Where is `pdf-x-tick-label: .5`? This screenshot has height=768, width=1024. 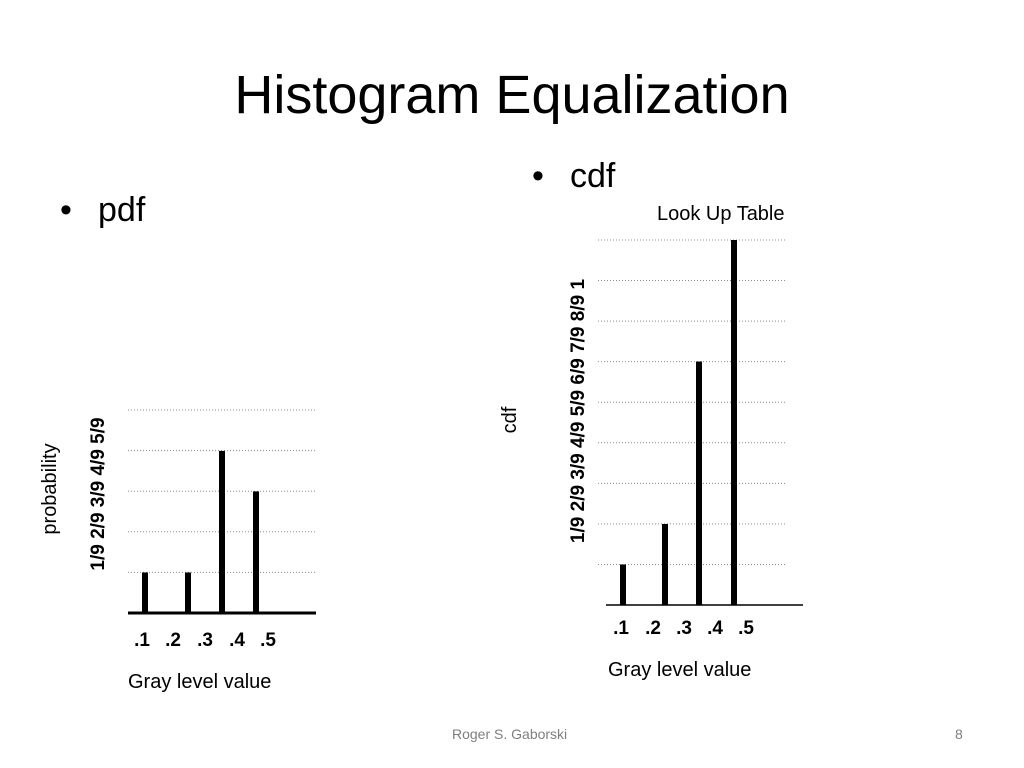
pdf-x-tick-label: .5 is located at coordinates (268, 640).